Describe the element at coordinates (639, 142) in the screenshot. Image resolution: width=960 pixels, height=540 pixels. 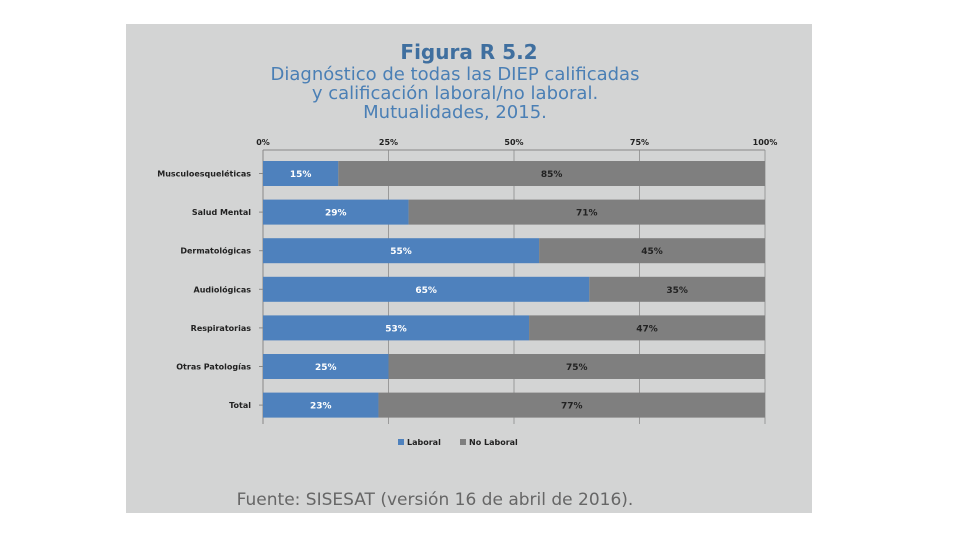
I see `x-tick-label: 75%` at that location.